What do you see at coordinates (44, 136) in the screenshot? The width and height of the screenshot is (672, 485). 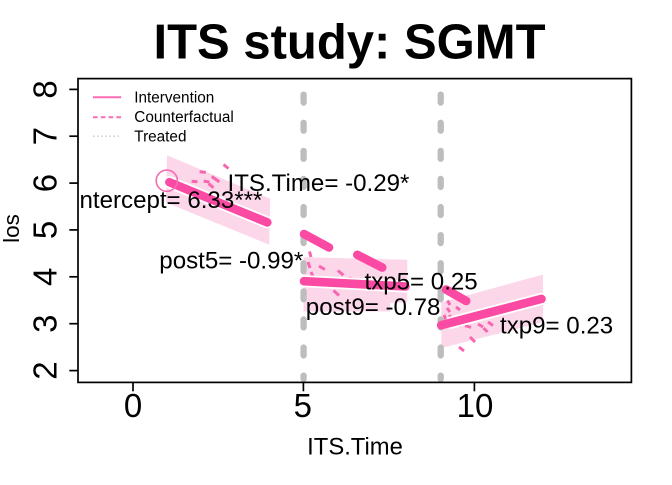 I see `svg-text: 7` at bounding box center [44, 136].